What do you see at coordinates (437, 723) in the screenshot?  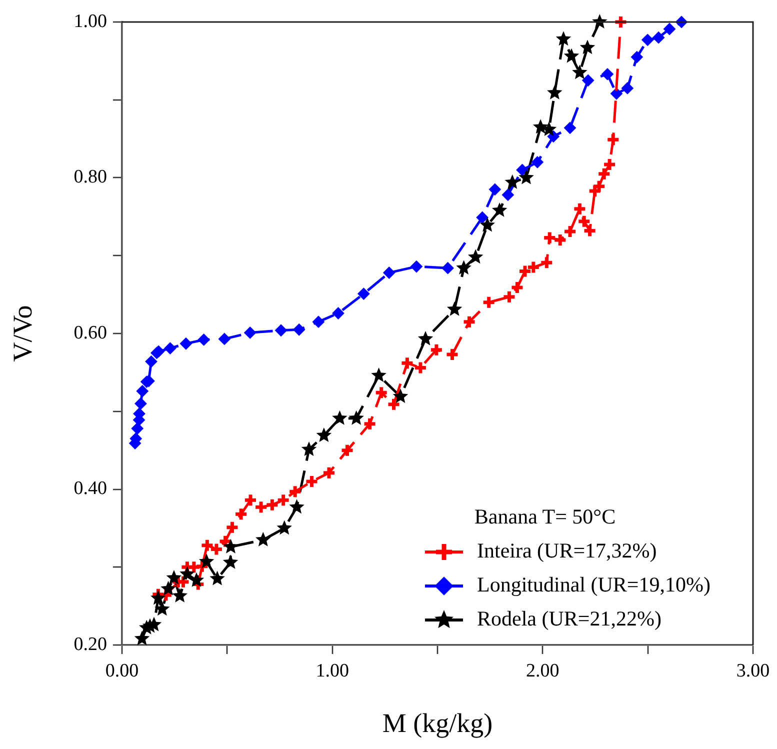 I see `x-axis-title: M (kg/kg)` at bounding box center [437, 723].